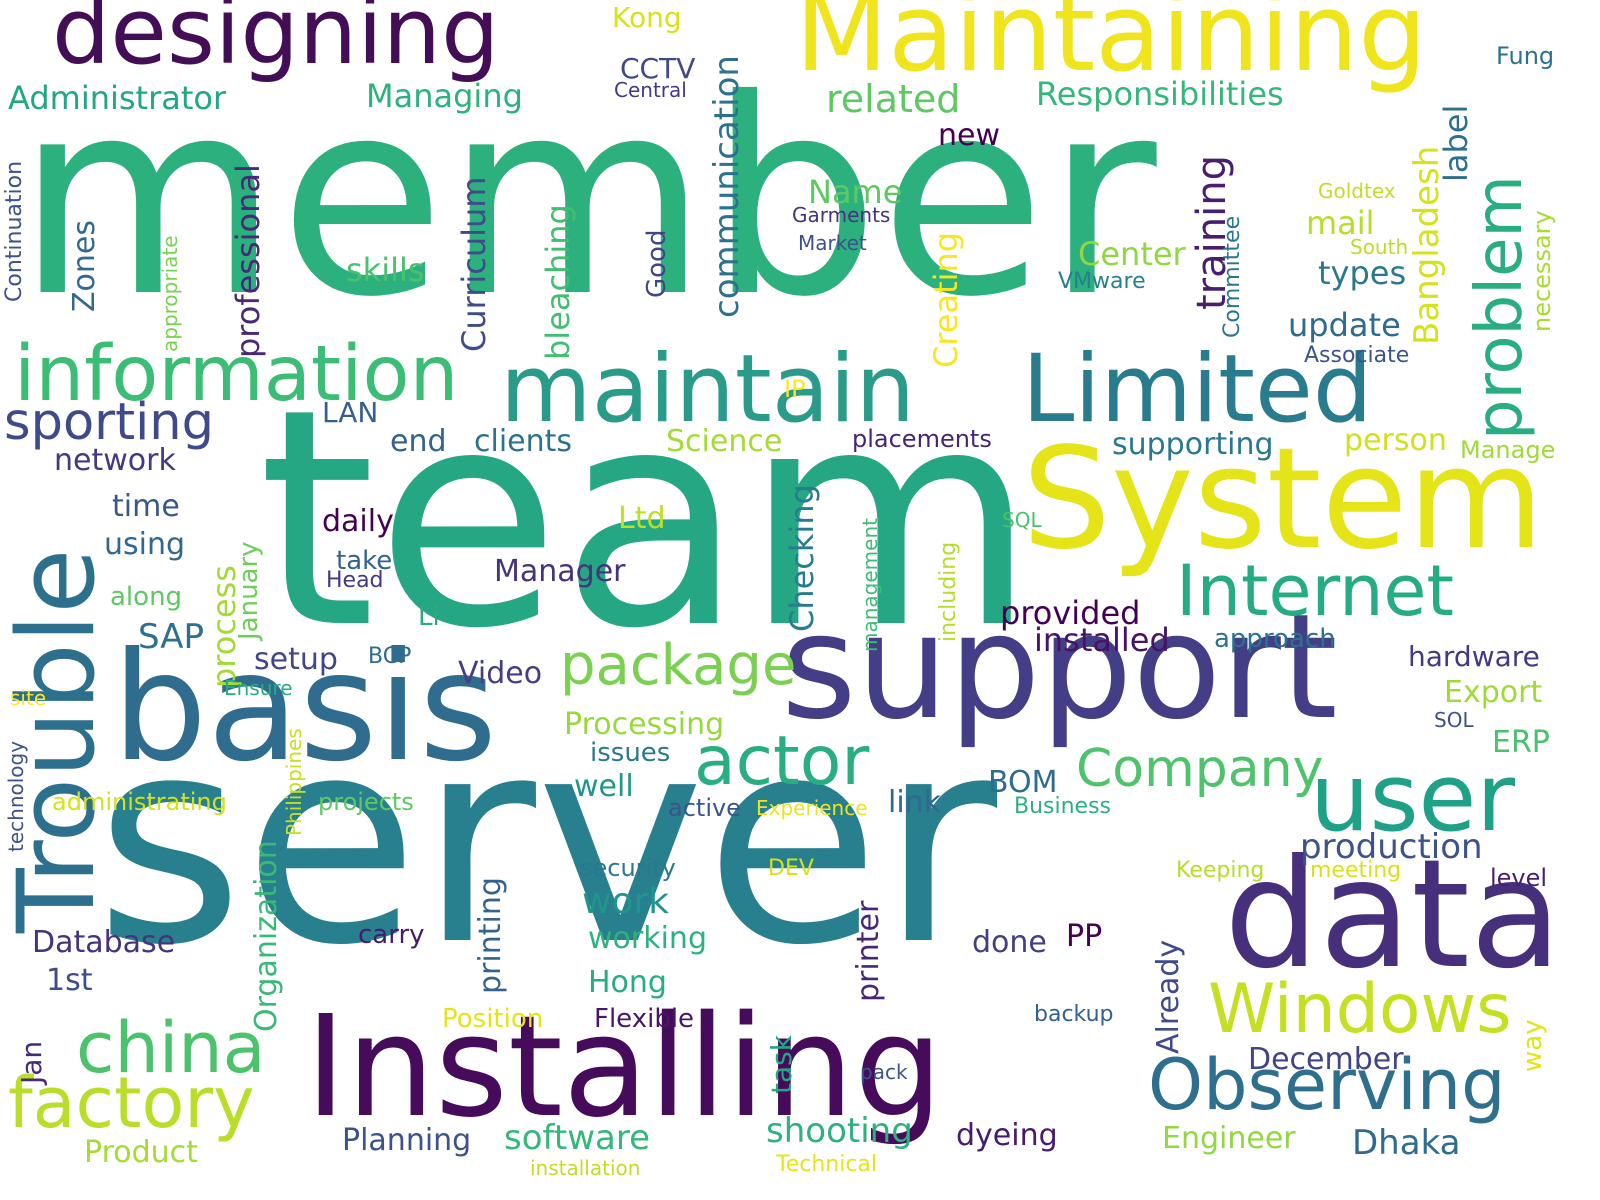  What do you see at coordinates (31, 1062) in the screenshot?
I see `word-jan: Jan` at bounding box center [31, 1062].